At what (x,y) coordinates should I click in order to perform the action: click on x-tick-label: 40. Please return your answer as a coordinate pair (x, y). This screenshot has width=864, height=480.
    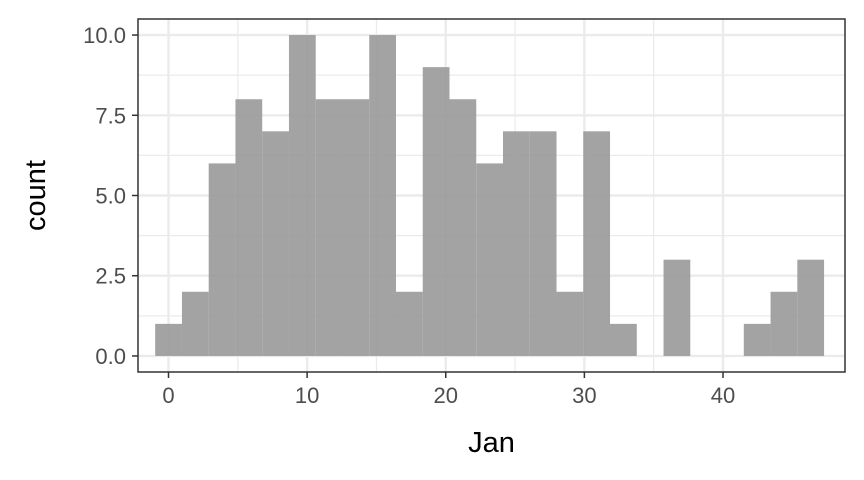
    Looking at the image, I should click on (723, 395).